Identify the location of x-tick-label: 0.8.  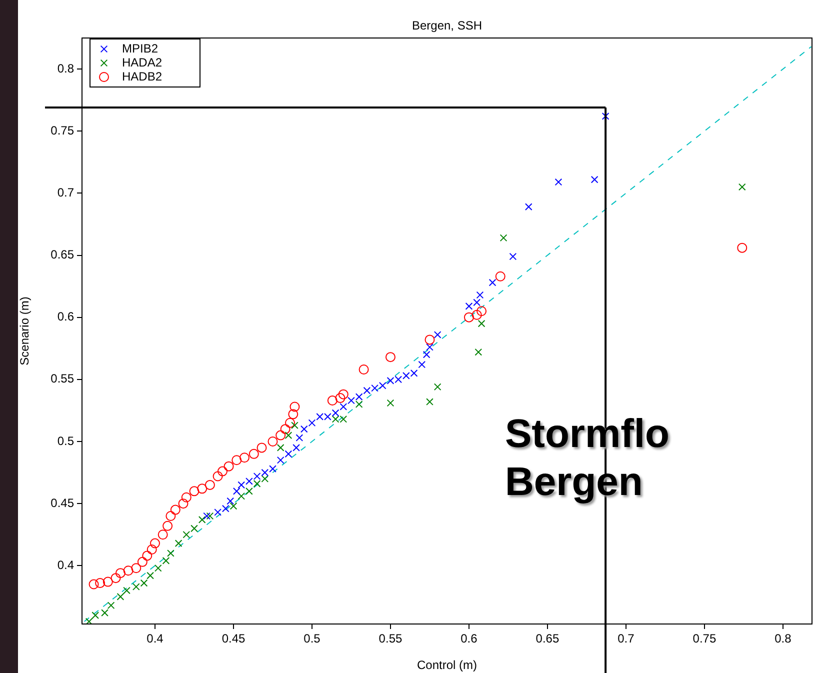
(783, 639).